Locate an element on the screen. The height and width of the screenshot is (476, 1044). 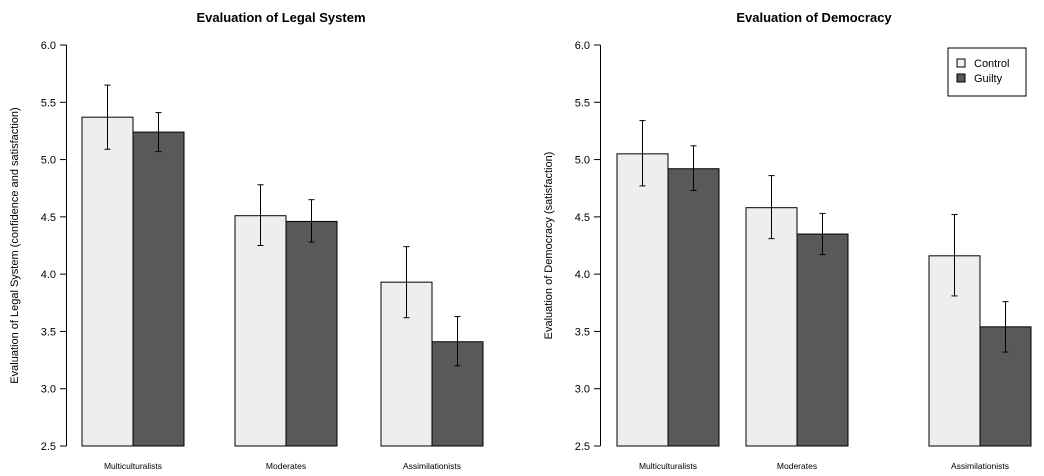
legend-label-control: Control is located at coordinates (991, 64).